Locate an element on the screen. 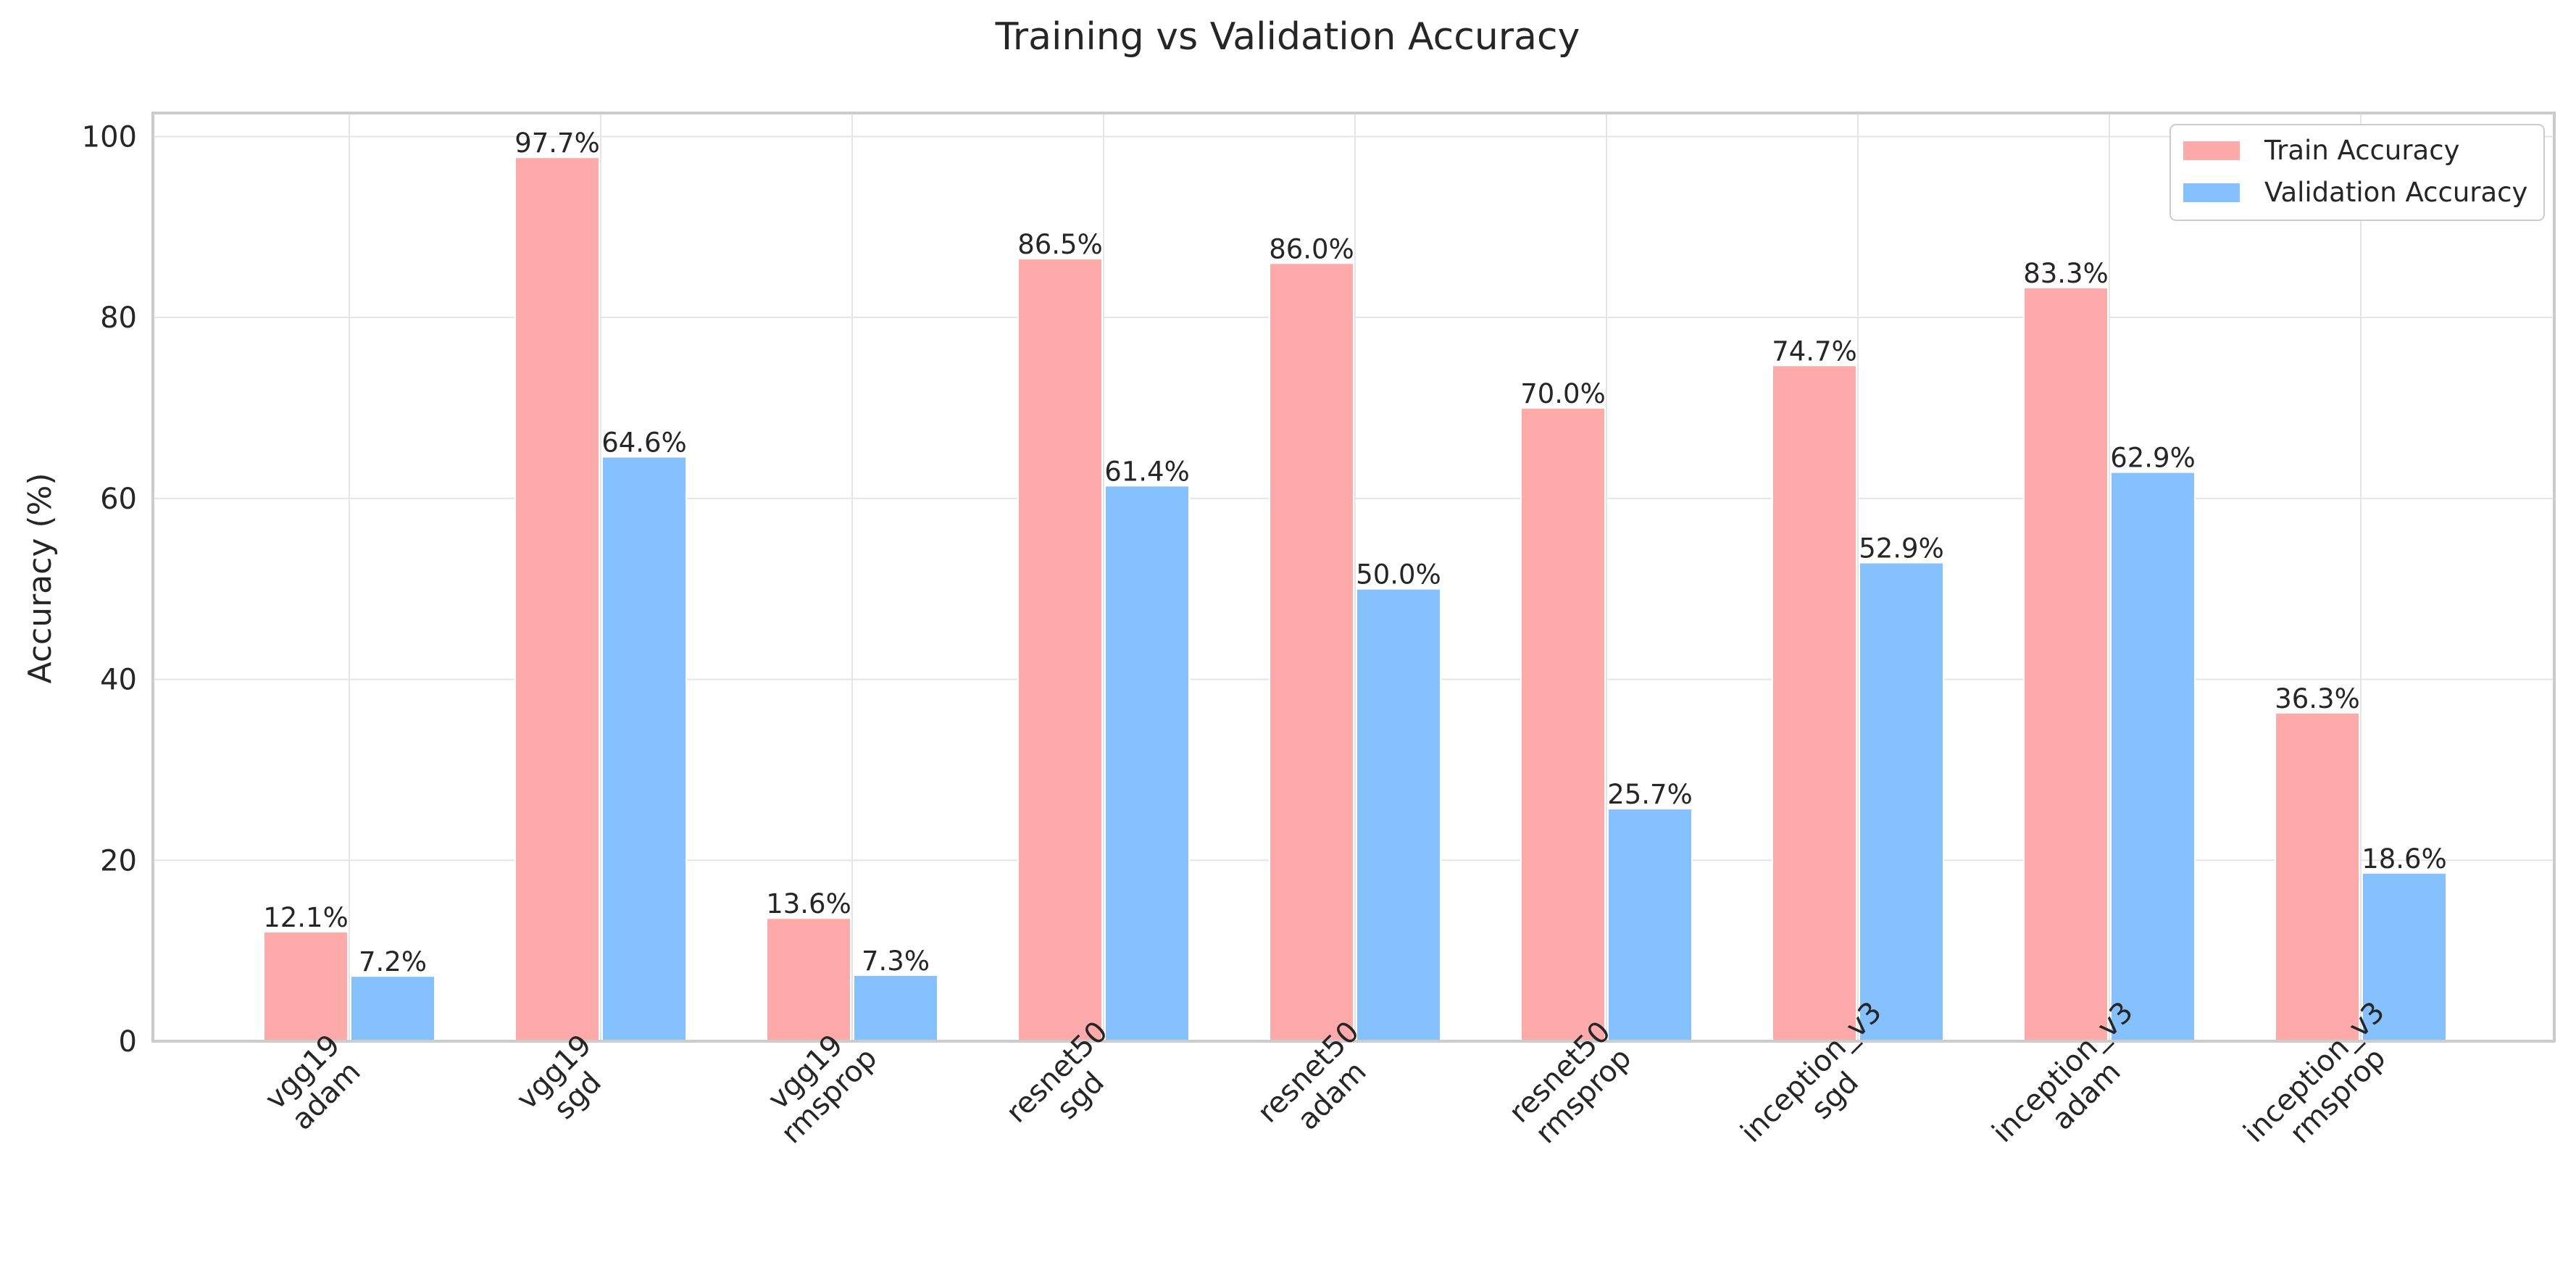 The image size is (2576, 1268). y-tick-label: 100 is located at coordinates (109, 137).